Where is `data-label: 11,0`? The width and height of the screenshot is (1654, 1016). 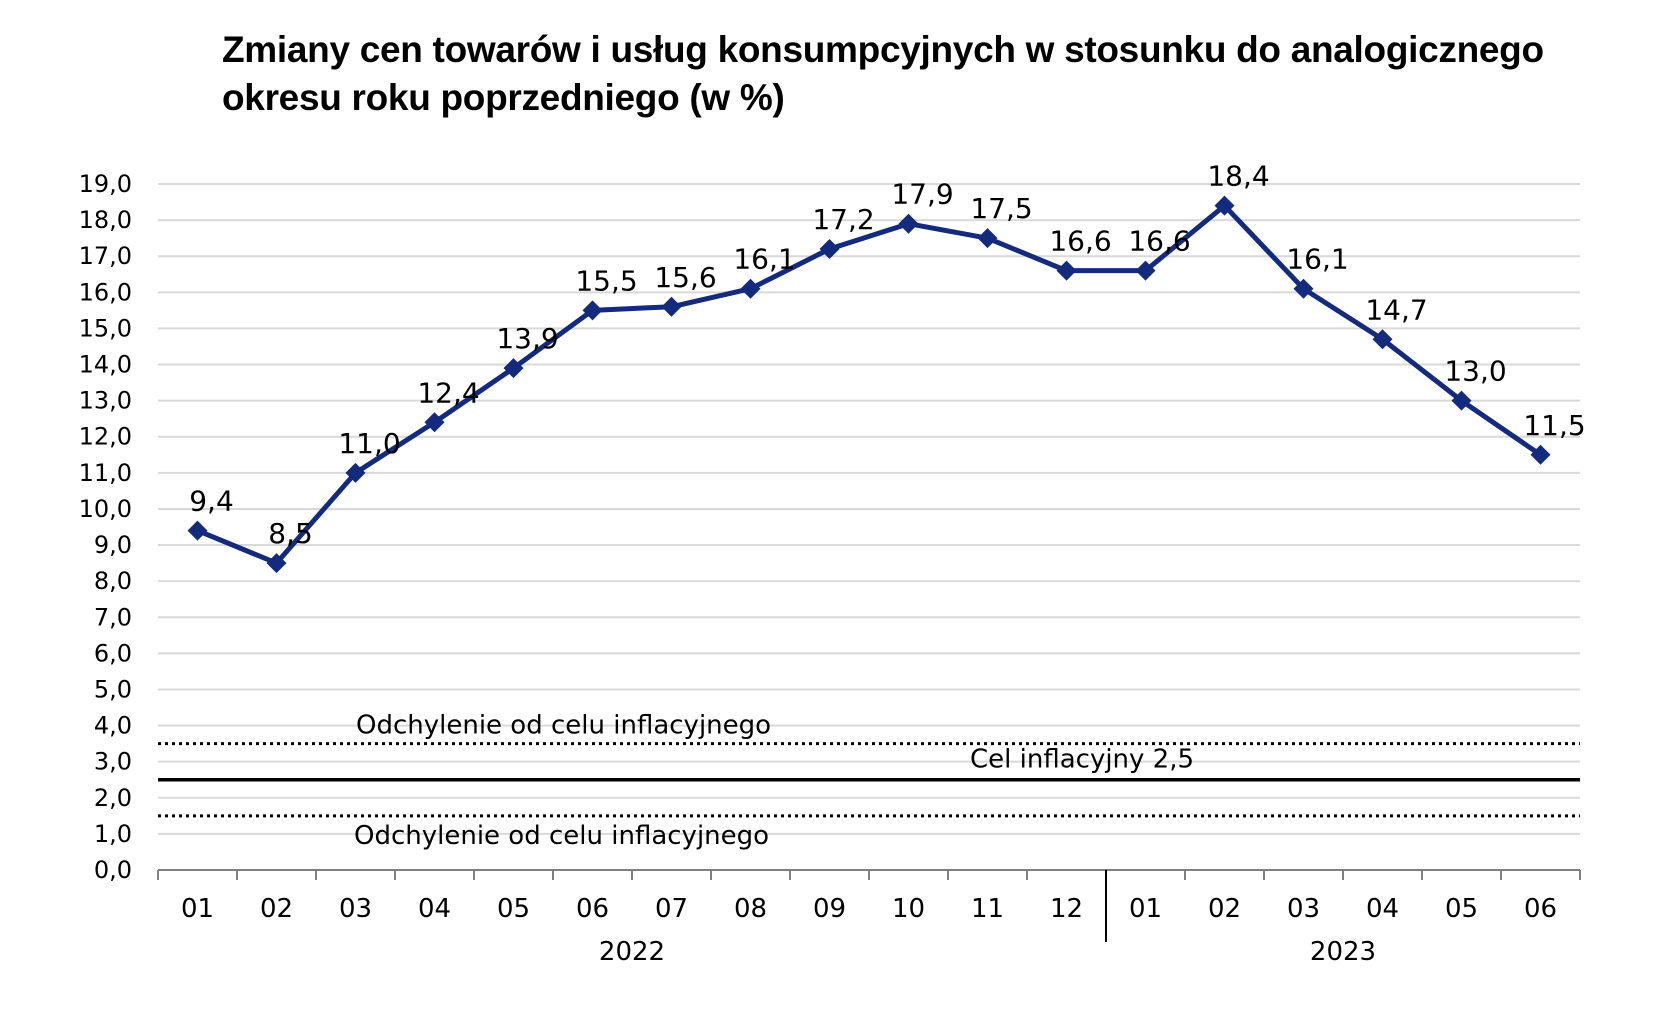 data-label: 11,0 is located at coordinates (369, 443).